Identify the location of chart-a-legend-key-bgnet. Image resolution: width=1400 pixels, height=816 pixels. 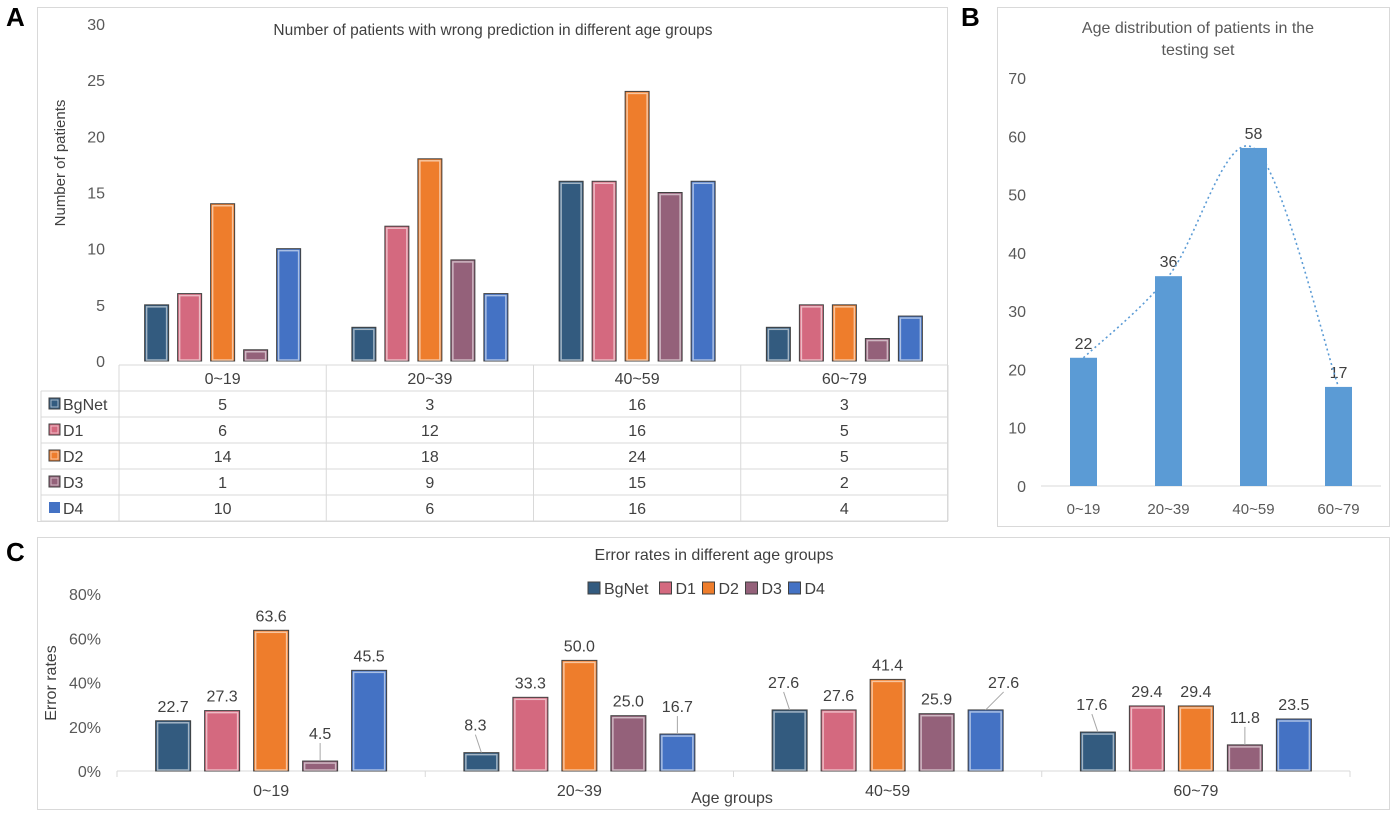
(54, 403).